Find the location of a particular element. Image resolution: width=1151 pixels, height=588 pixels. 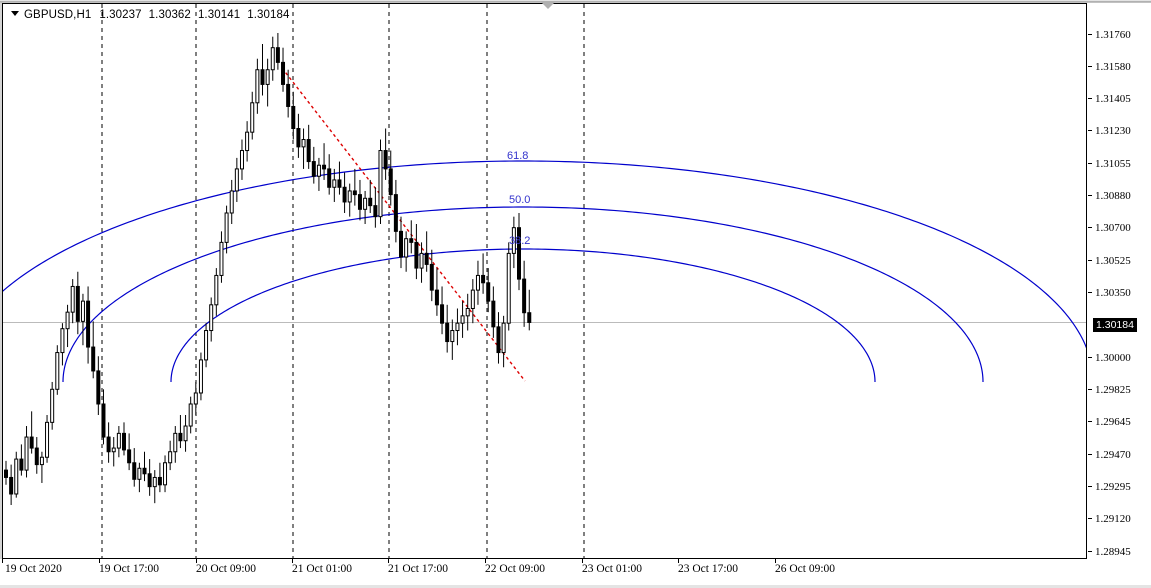

price-value: 1.31405 is located at coordinates (1113, 99).